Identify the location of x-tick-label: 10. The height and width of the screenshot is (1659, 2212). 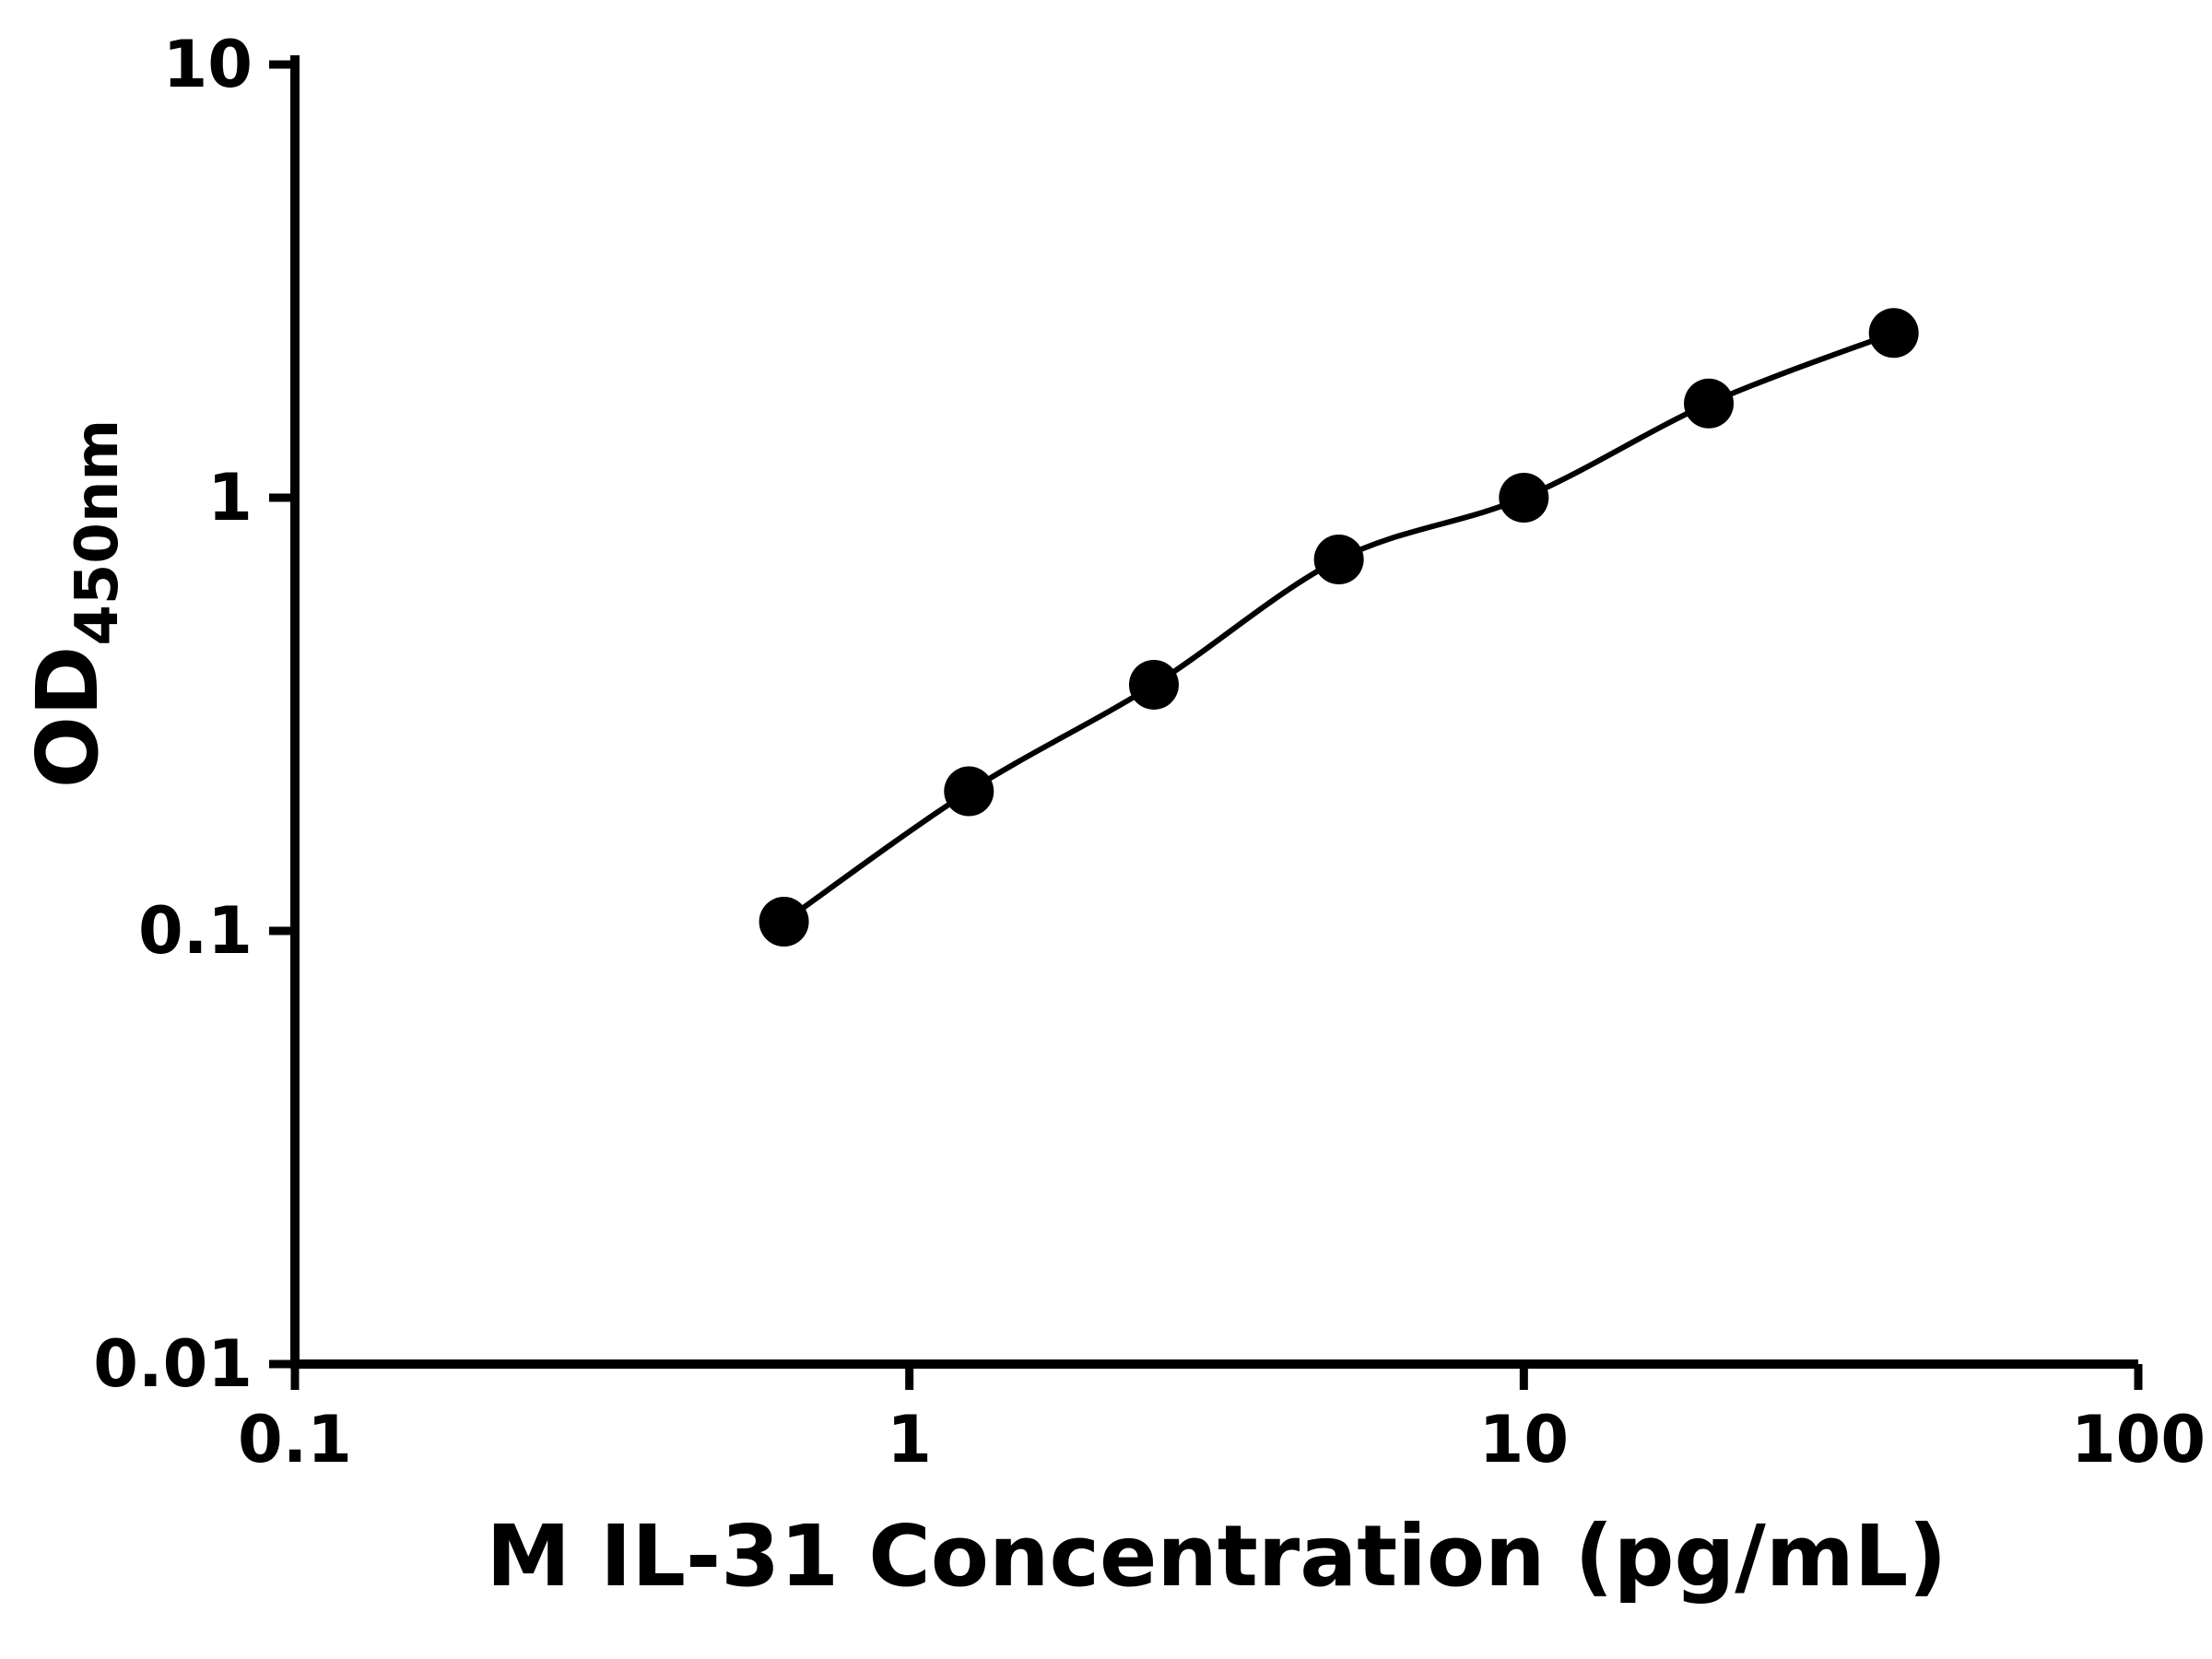
(1524, 1439).